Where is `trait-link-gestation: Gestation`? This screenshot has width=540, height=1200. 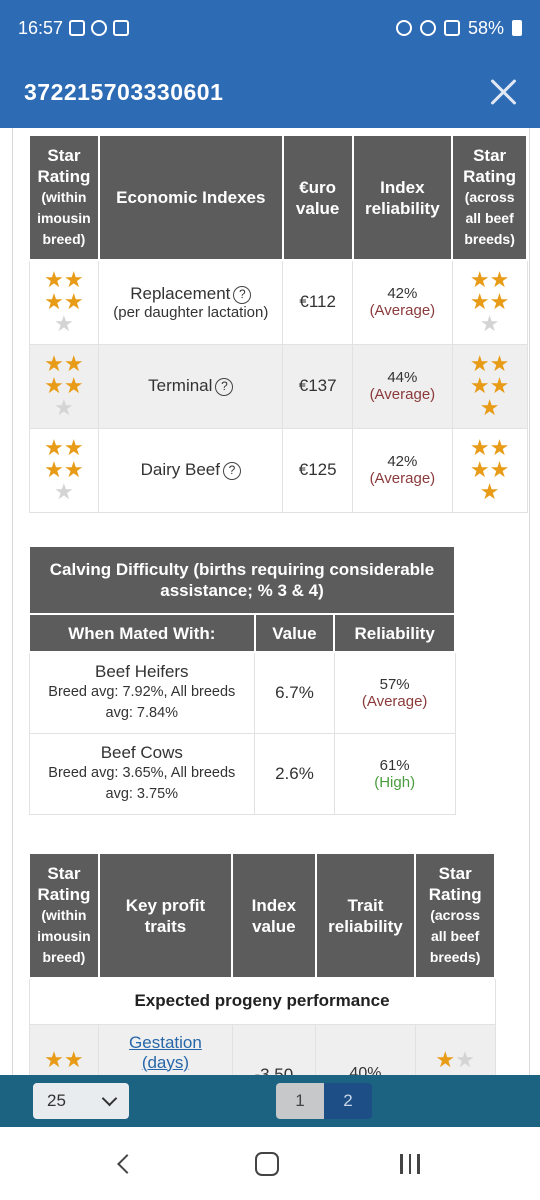
trait-link-gestation: Gestation is located at coordinates (165, 1042).